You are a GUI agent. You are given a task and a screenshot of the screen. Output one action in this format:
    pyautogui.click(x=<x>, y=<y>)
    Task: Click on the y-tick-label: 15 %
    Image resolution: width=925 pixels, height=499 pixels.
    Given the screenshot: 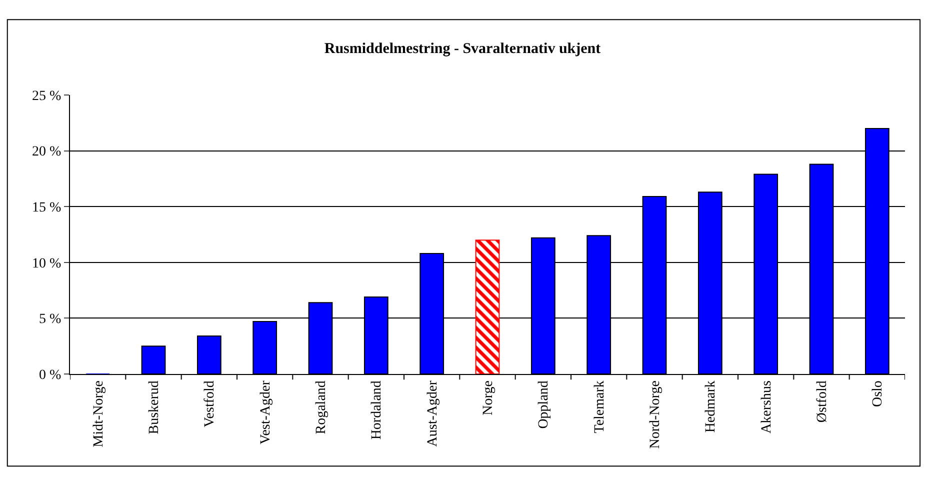 What is the action you would take?
    pyautogui.click(x=47, y=208)
    